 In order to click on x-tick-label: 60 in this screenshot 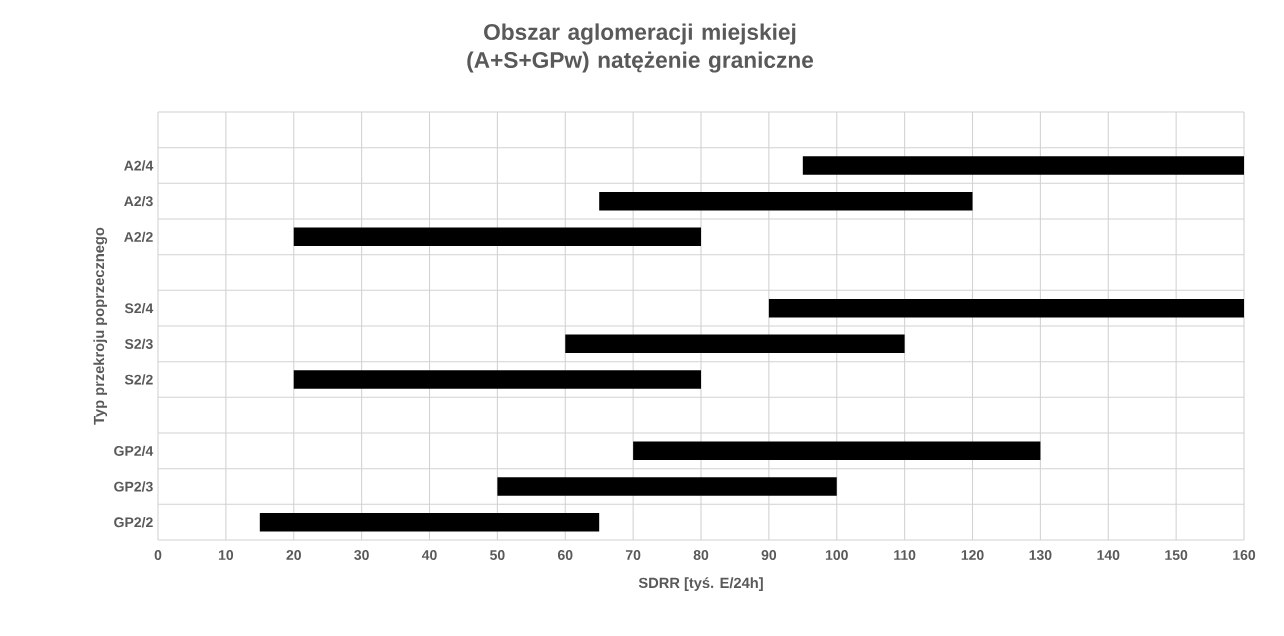, I will do `click(565, 555)`.